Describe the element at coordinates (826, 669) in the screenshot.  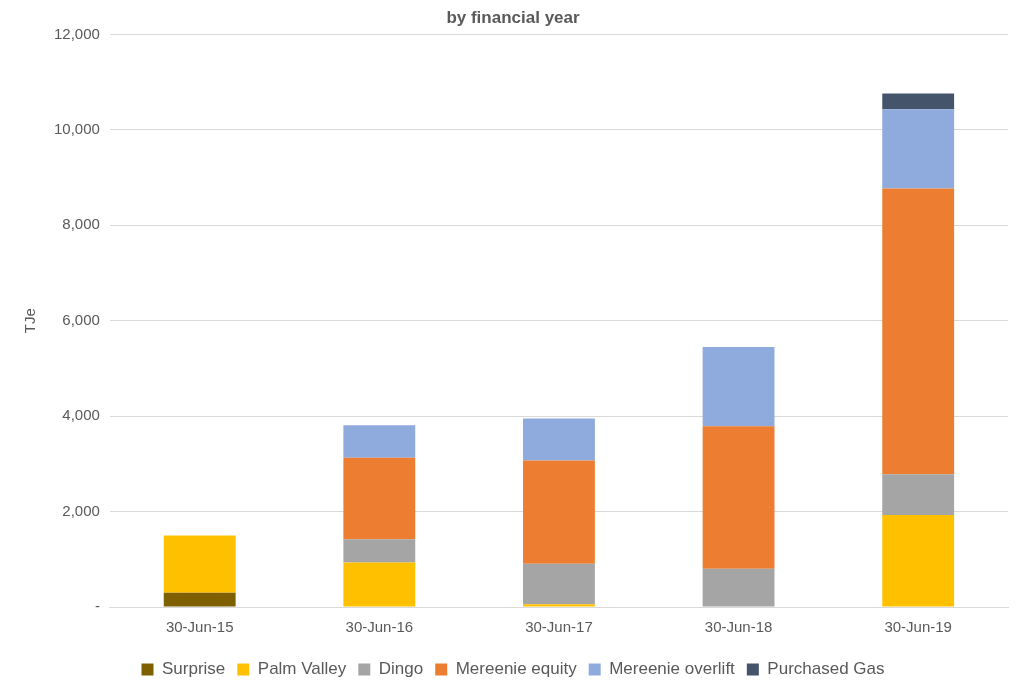
I see `legend-label: Purchased Gas` at that location.